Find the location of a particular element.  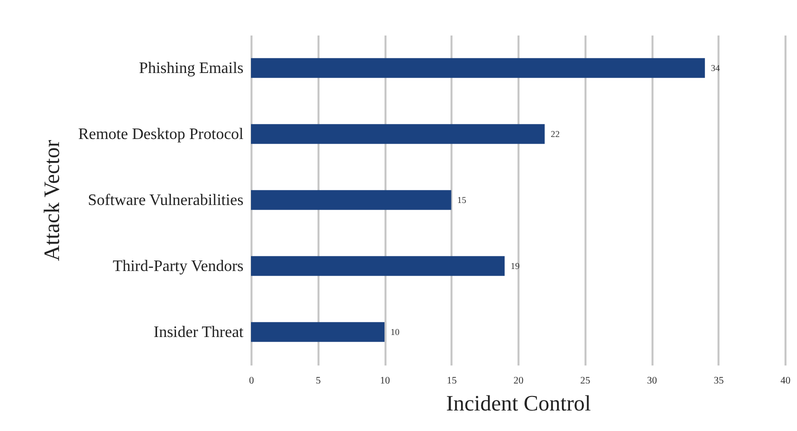

x-tick-label: 30 is located at coordinates (652, 381).